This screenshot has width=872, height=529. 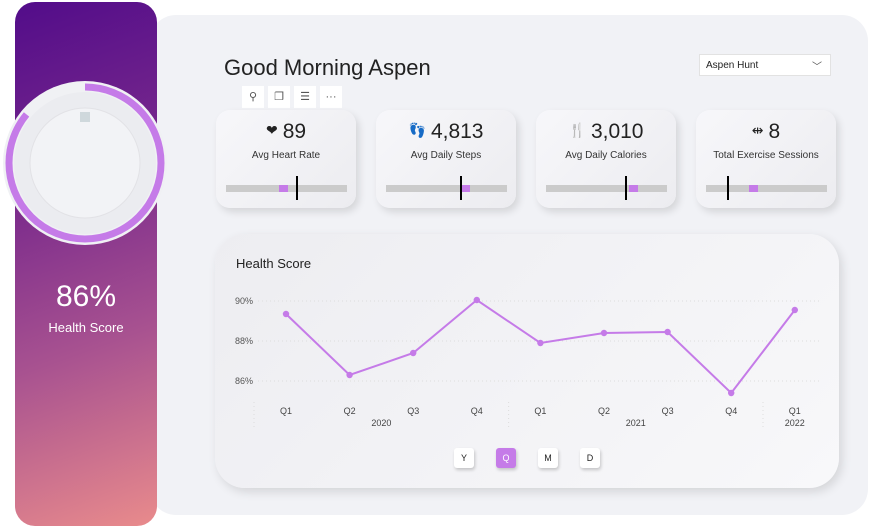 I want to click on kpi-label: Avg Daily Steps, so click(x=446, y=155).